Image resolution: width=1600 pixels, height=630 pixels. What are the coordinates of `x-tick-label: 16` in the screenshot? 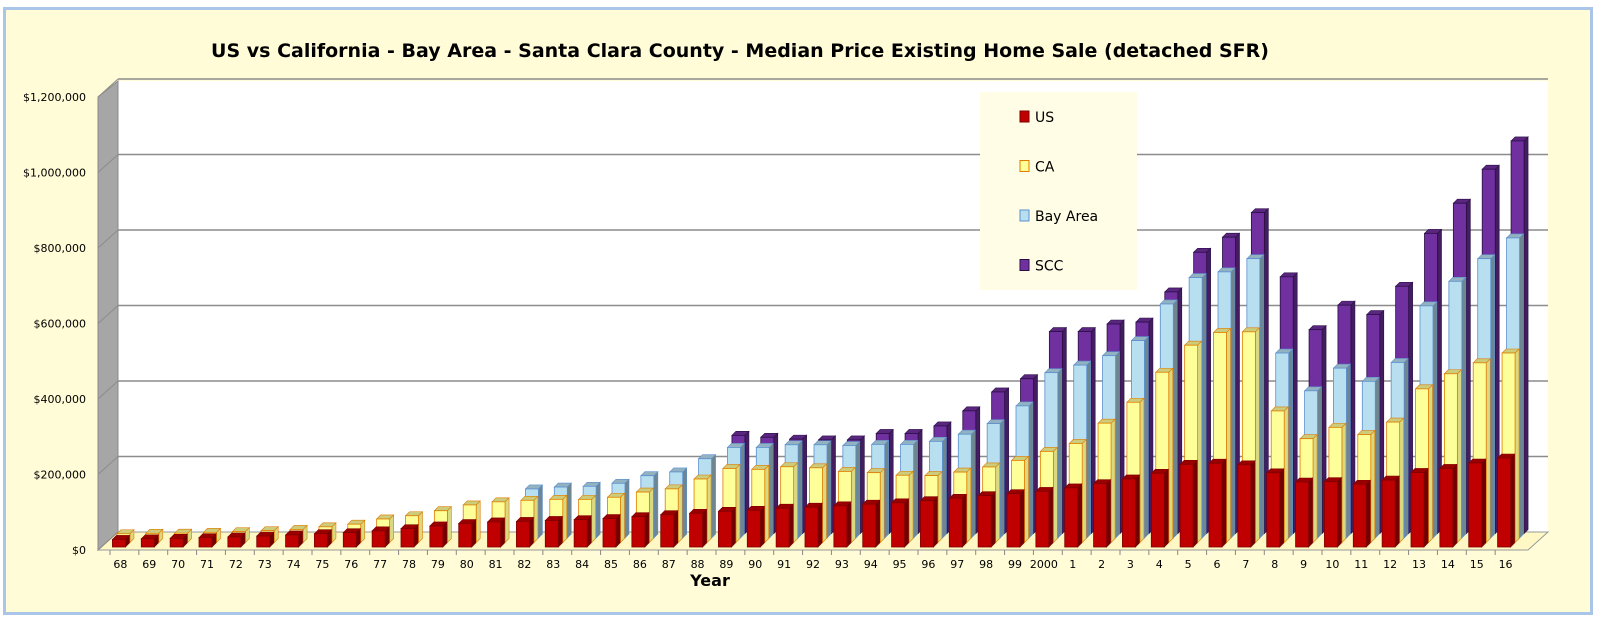 It's located at (1506, 564).